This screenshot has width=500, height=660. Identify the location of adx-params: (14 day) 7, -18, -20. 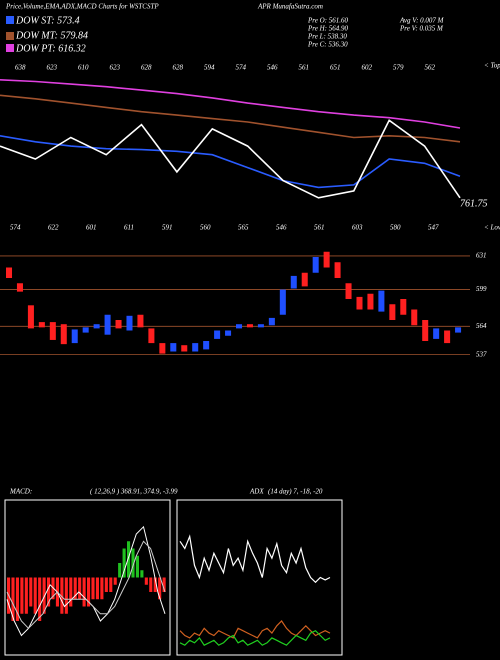
(295, 492).